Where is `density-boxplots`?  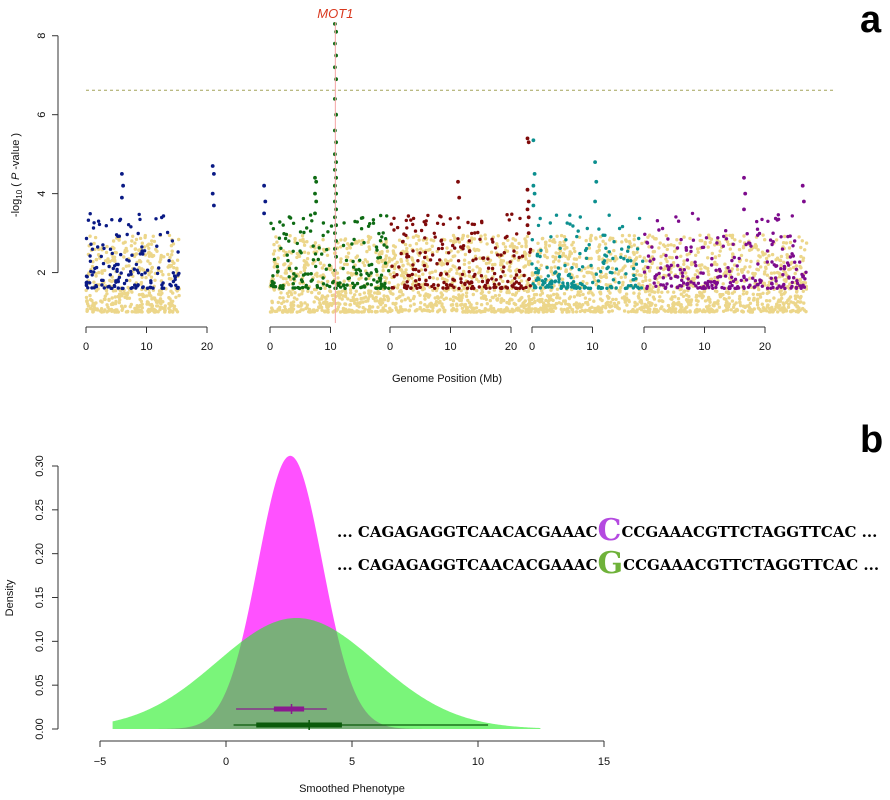 density-boxplots is located at coordinates (361, 717).